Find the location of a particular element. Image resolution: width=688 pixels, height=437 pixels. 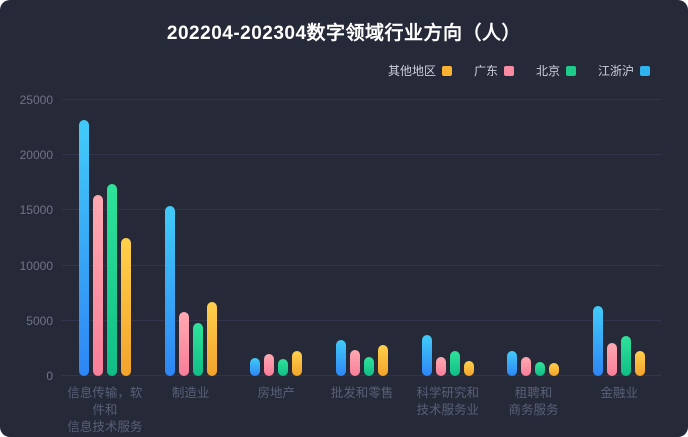

x-axis-category-label: 批发和零售 is located at coordinates (362, 411).